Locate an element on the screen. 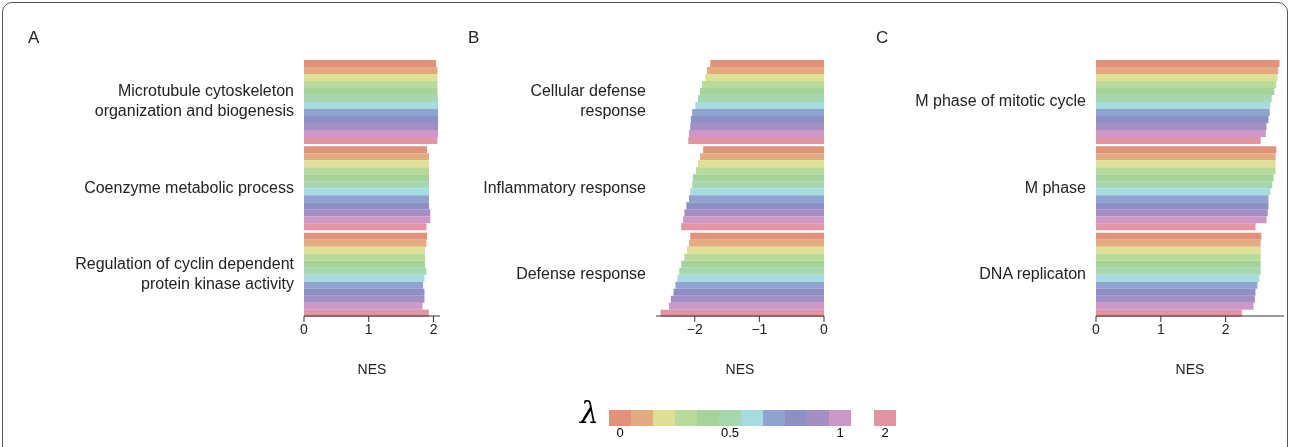  legend-label: 0.5 is located at coordinates (730, 432).